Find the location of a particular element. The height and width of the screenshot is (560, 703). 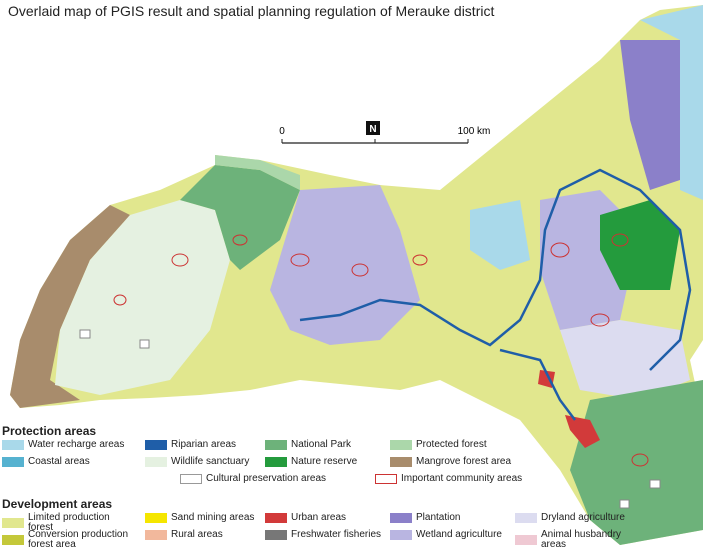

legend-label: Conversion production forest area is located at coordinates (78, 539).